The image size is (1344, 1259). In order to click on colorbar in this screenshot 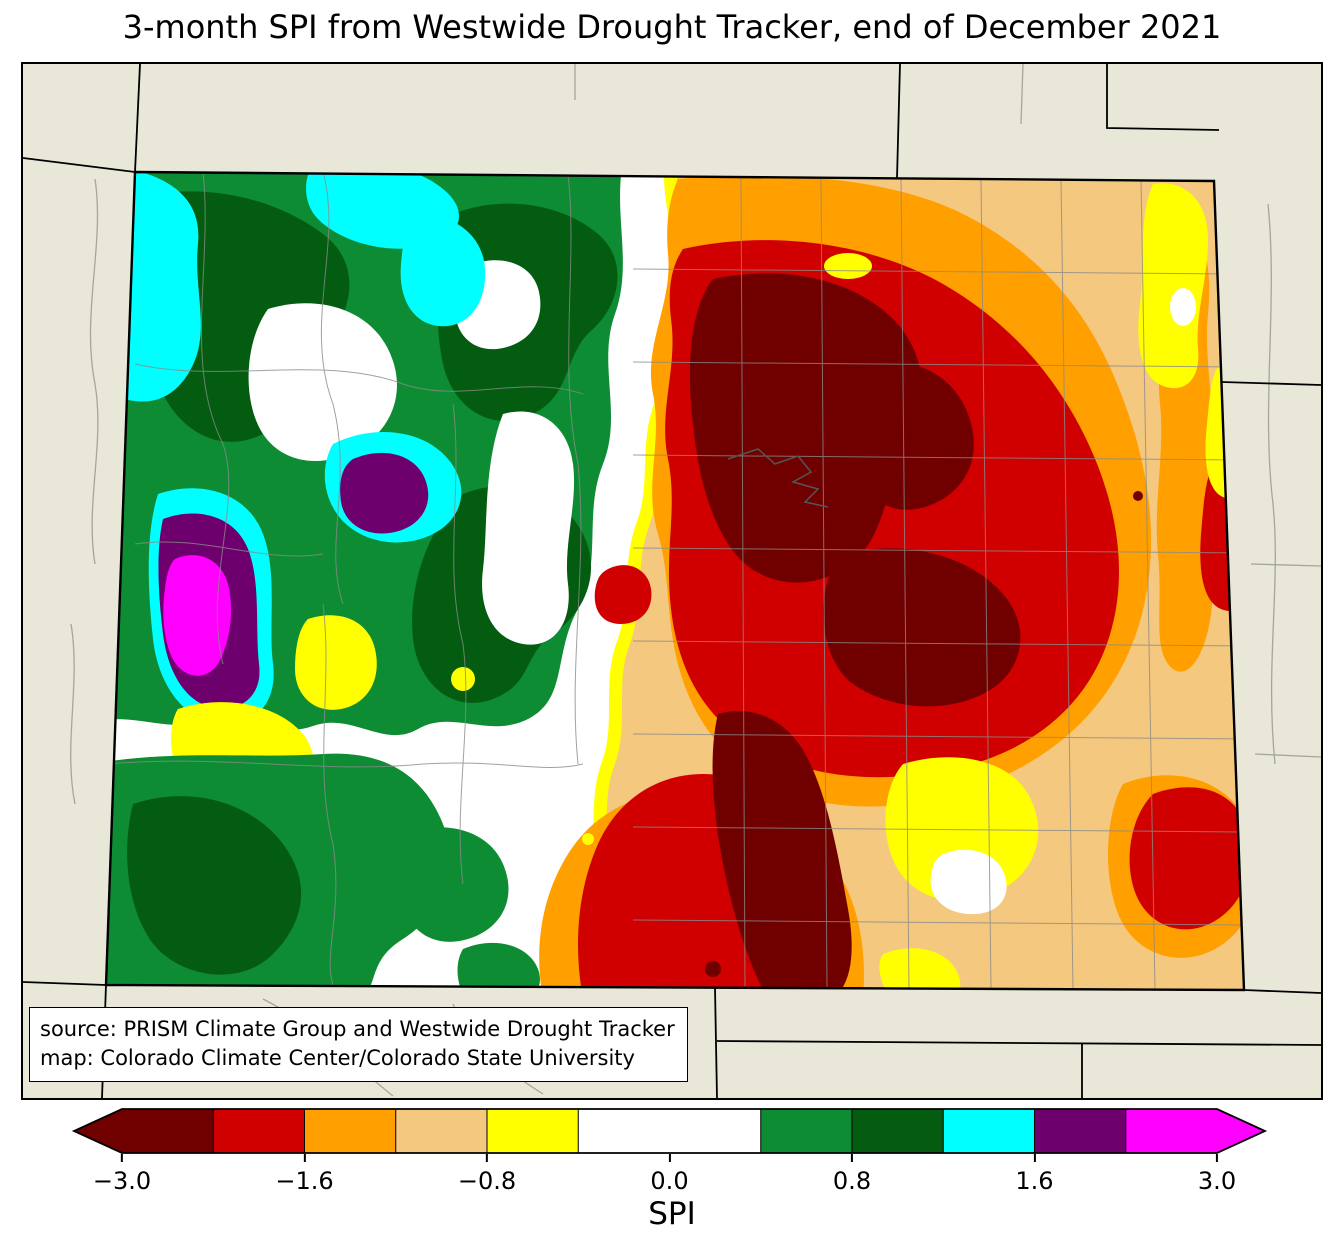, I will do `click(669, 1131)`.